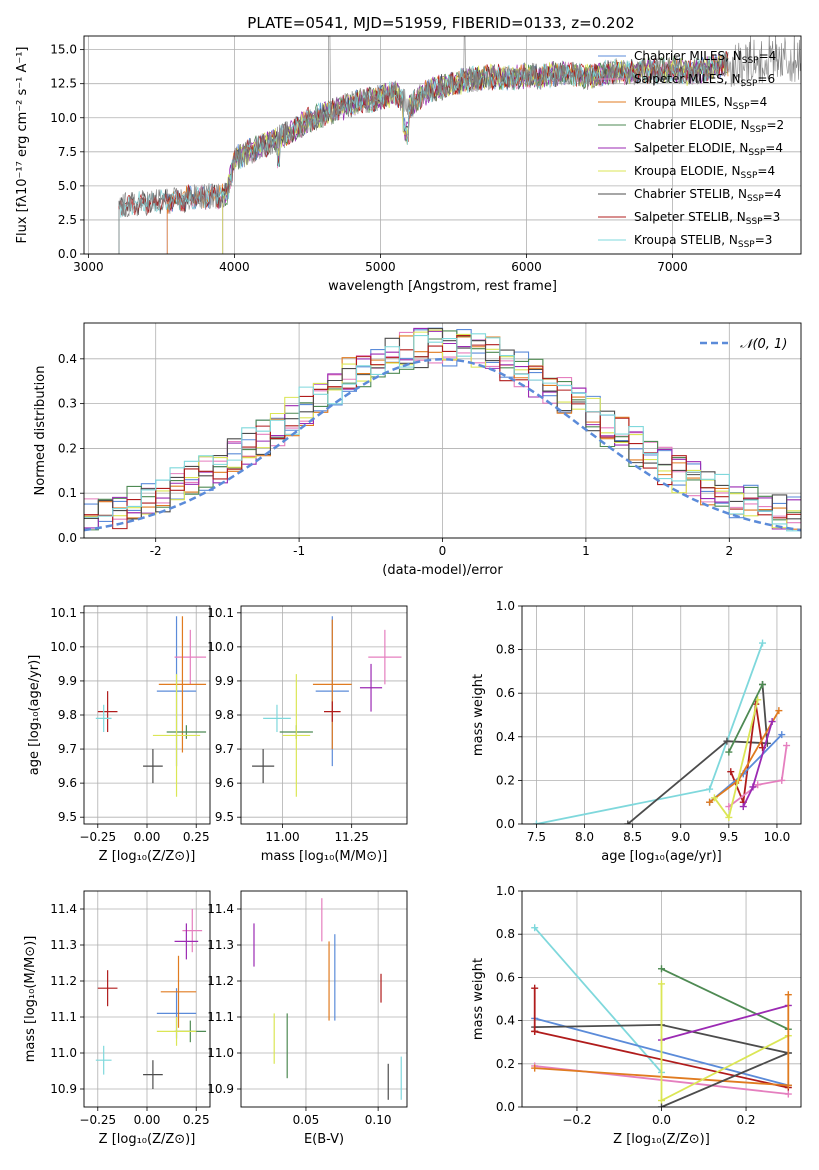 Image resolution: width=819 pixels, height=1170 pixels. I want to click on y-tick-label: 15.0, so click(63, 50).